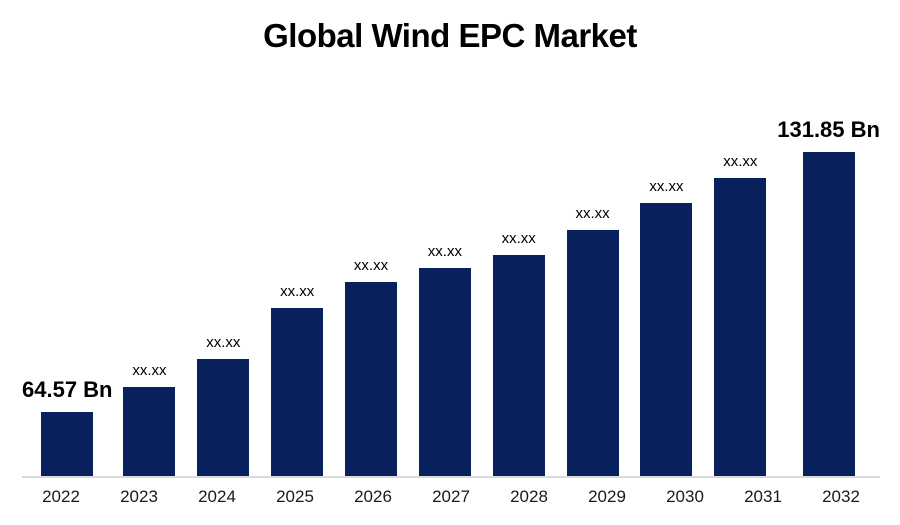 Image resolution: width=900 pixels, height=525 pixels. I want to click on x-tick-2024: 2024, so click(217, 496).